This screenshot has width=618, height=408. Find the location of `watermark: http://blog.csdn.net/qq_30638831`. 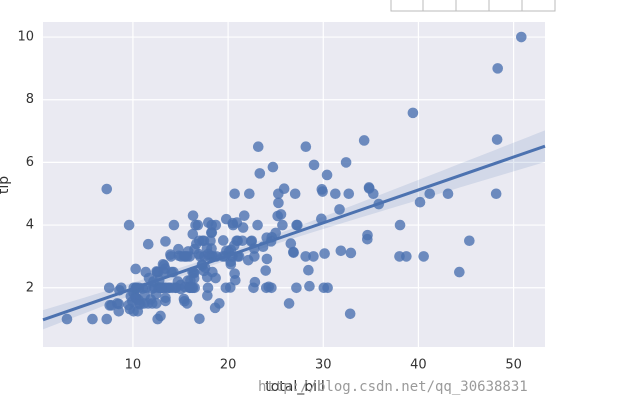

watermark: http://blog.csdn.net/qq_30638831 is located at coordinates (393, 387).